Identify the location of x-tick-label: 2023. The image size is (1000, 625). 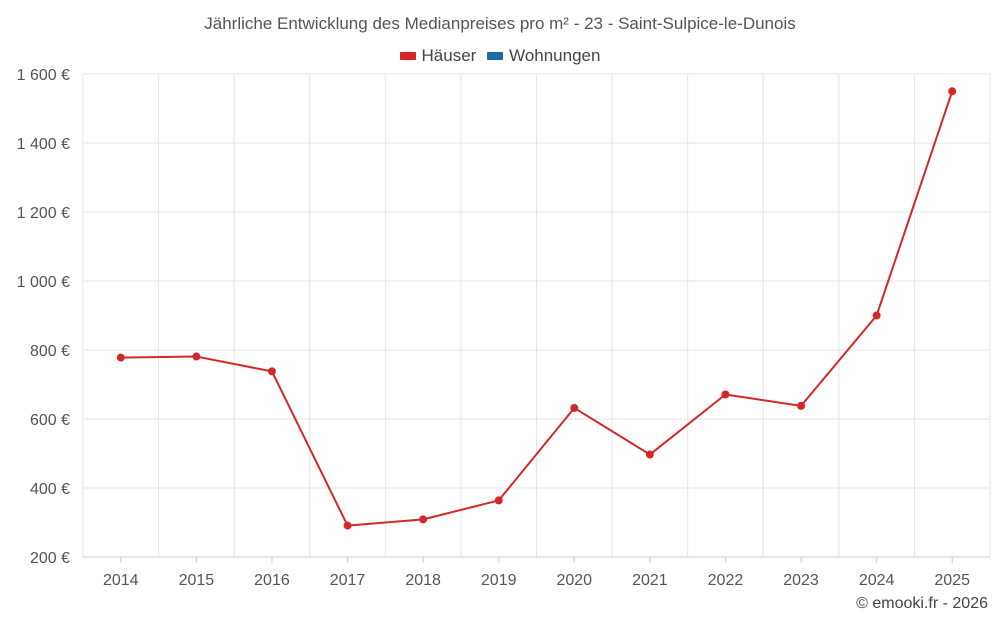
(801, 580).